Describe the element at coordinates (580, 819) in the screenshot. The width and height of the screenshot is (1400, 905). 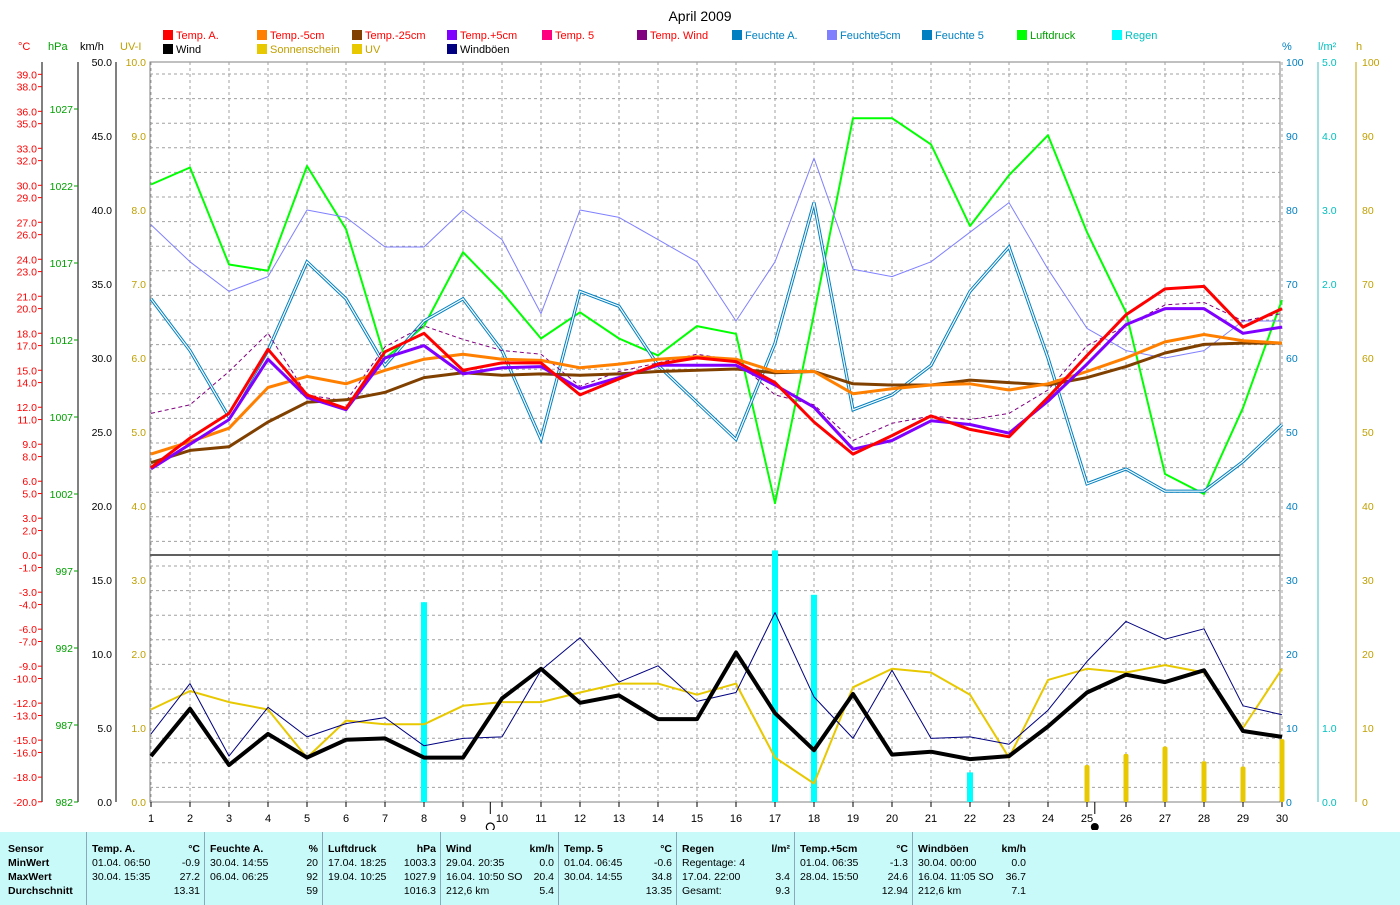
I see `x-tick-label: 12` at that location.